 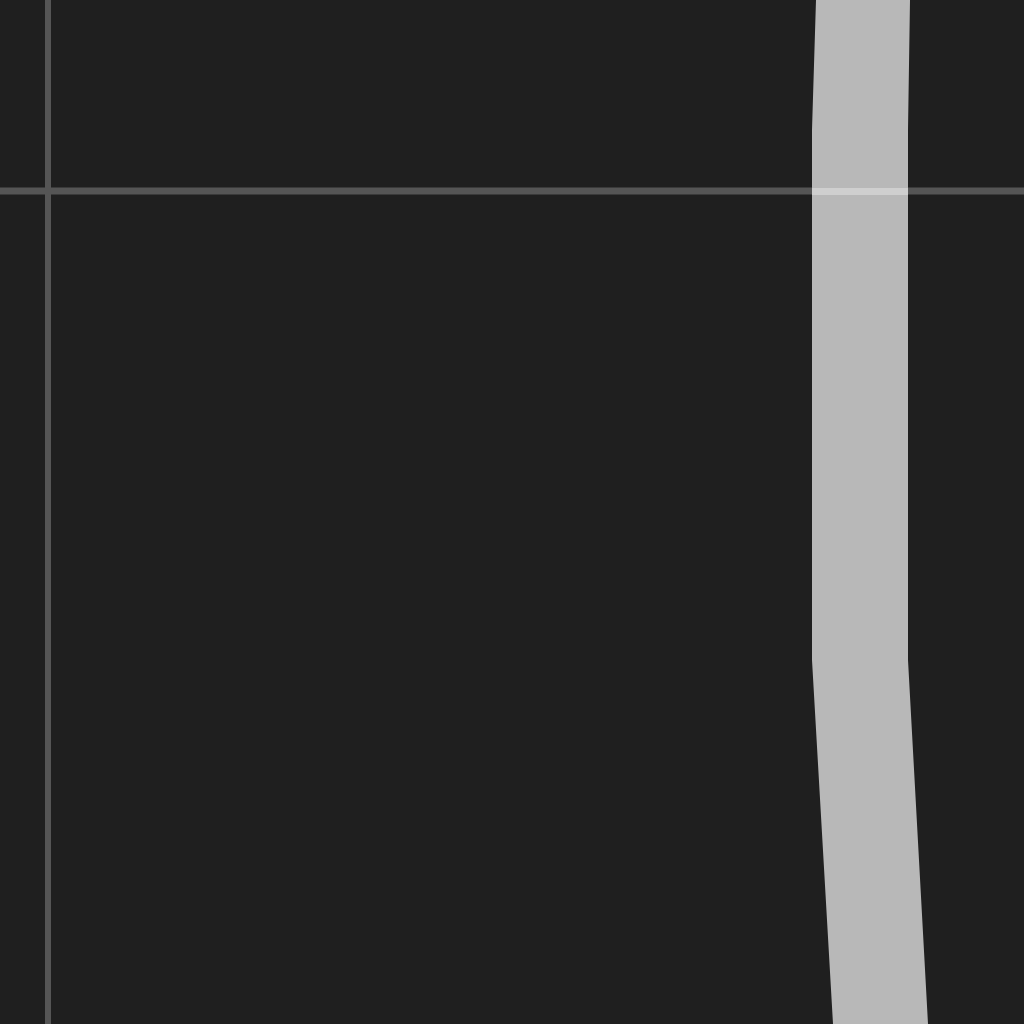 I want to click on road-crossing, so click(x=860, y=191).